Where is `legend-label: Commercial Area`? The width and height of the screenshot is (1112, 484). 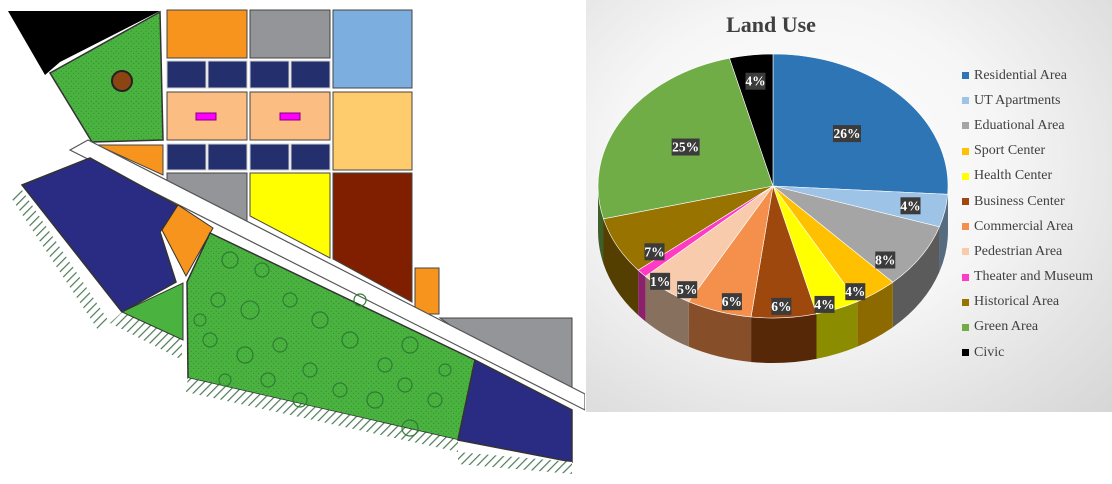
legend-label: Commercial Area is located at coordinates (1023, 227).